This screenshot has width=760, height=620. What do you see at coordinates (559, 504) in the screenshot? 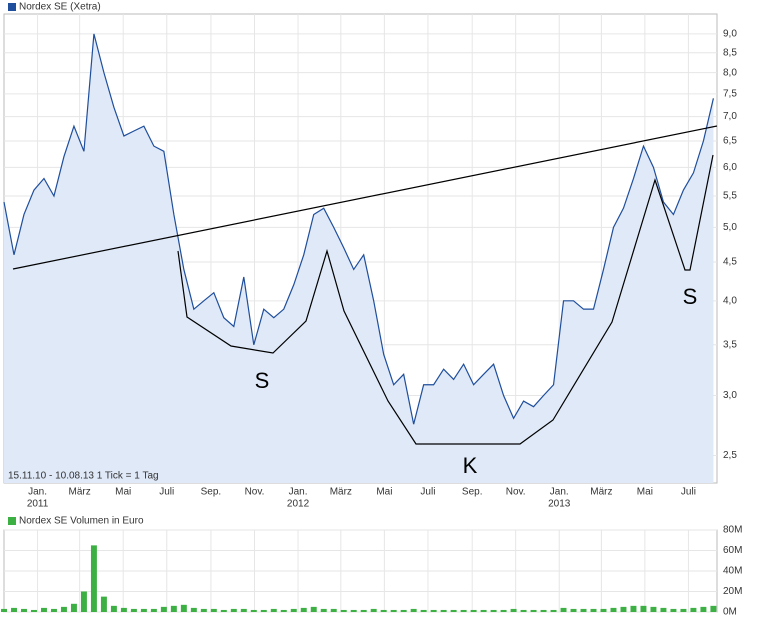
I see `x-year-label: 2013` at bounding box center [559, 504].